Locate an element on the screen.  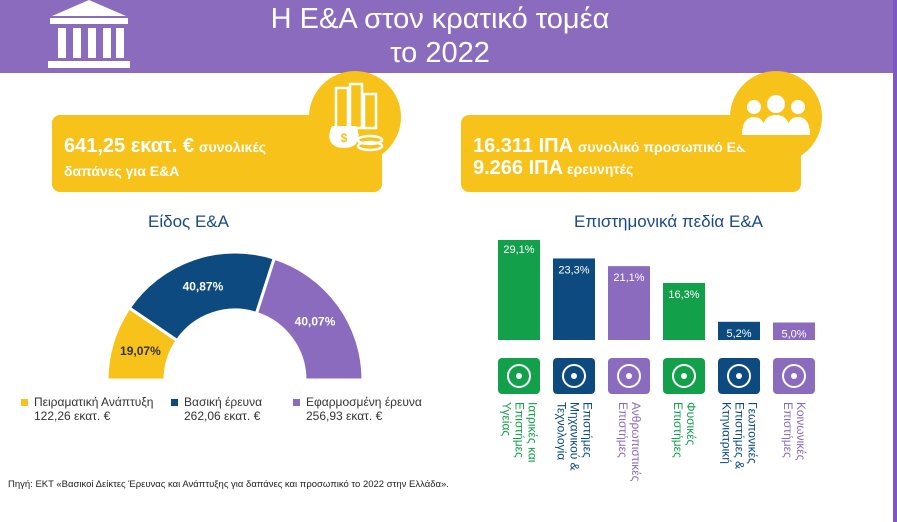
field-label-5: Γεωπονικές Επιστήμες & Κτηνιατρική is located at coordinates (739, 436).